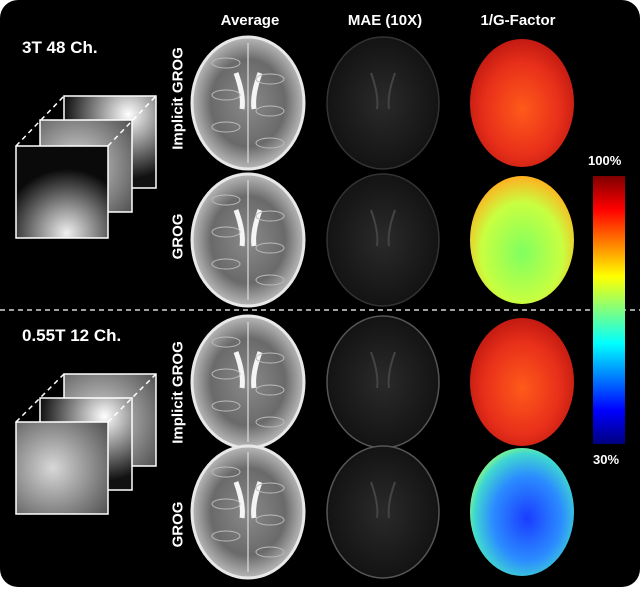  Describe the element at coordinates (86, 444) in the screenshot. I see `coil-stack-055t-icon` at that location.